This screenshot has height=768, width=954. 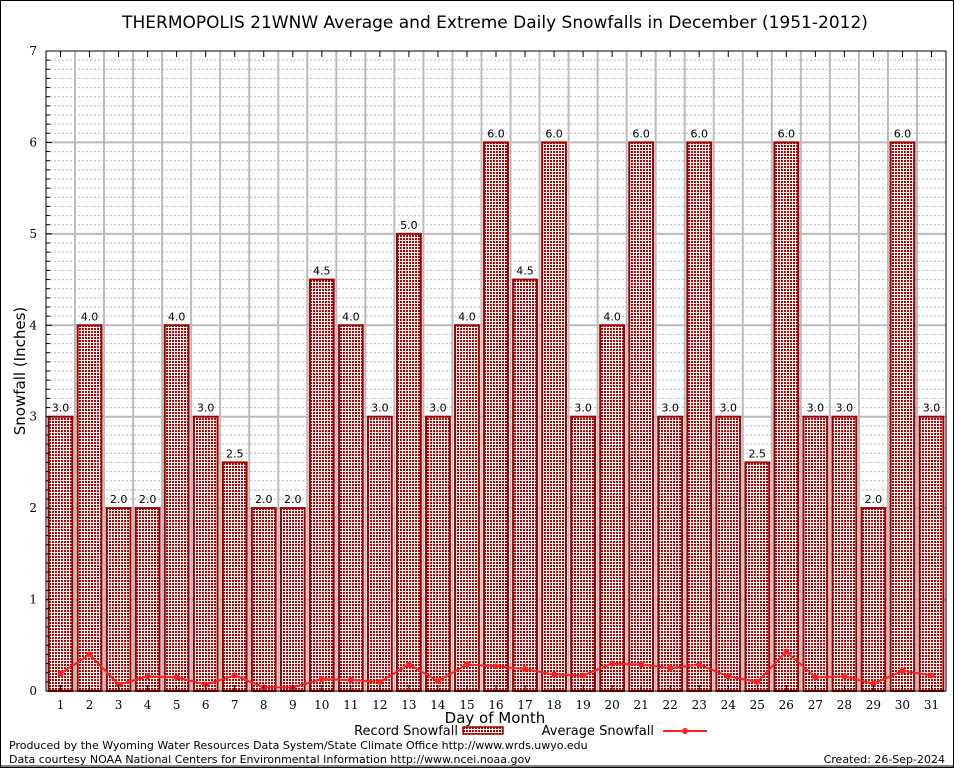 What do you see at coordinates (729, 705) in the screenshot?
I see `x-tick-label: 24` at bounding box center [729, 705].